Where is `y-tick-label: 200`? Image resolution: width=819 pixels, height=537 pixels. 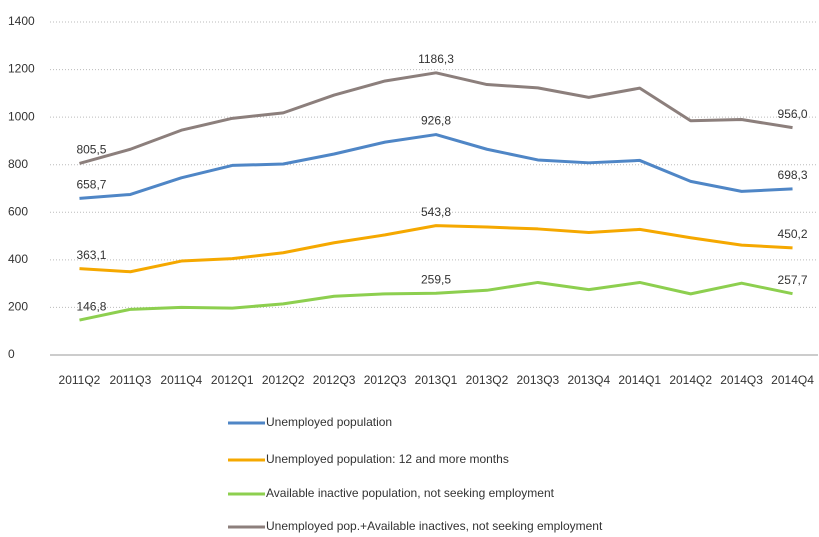 y-tick-label: 200 is located at coordinates (18, 307).